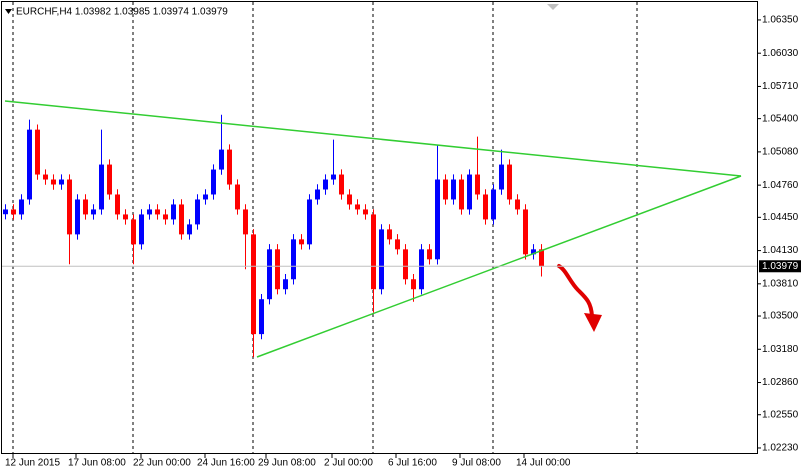 This screenshot has width=802, height=473. What do you see at coordinates (780, 20) in the screenshot?
I see `y-tick-label: 1.06350` at bounding box center [780, 20].